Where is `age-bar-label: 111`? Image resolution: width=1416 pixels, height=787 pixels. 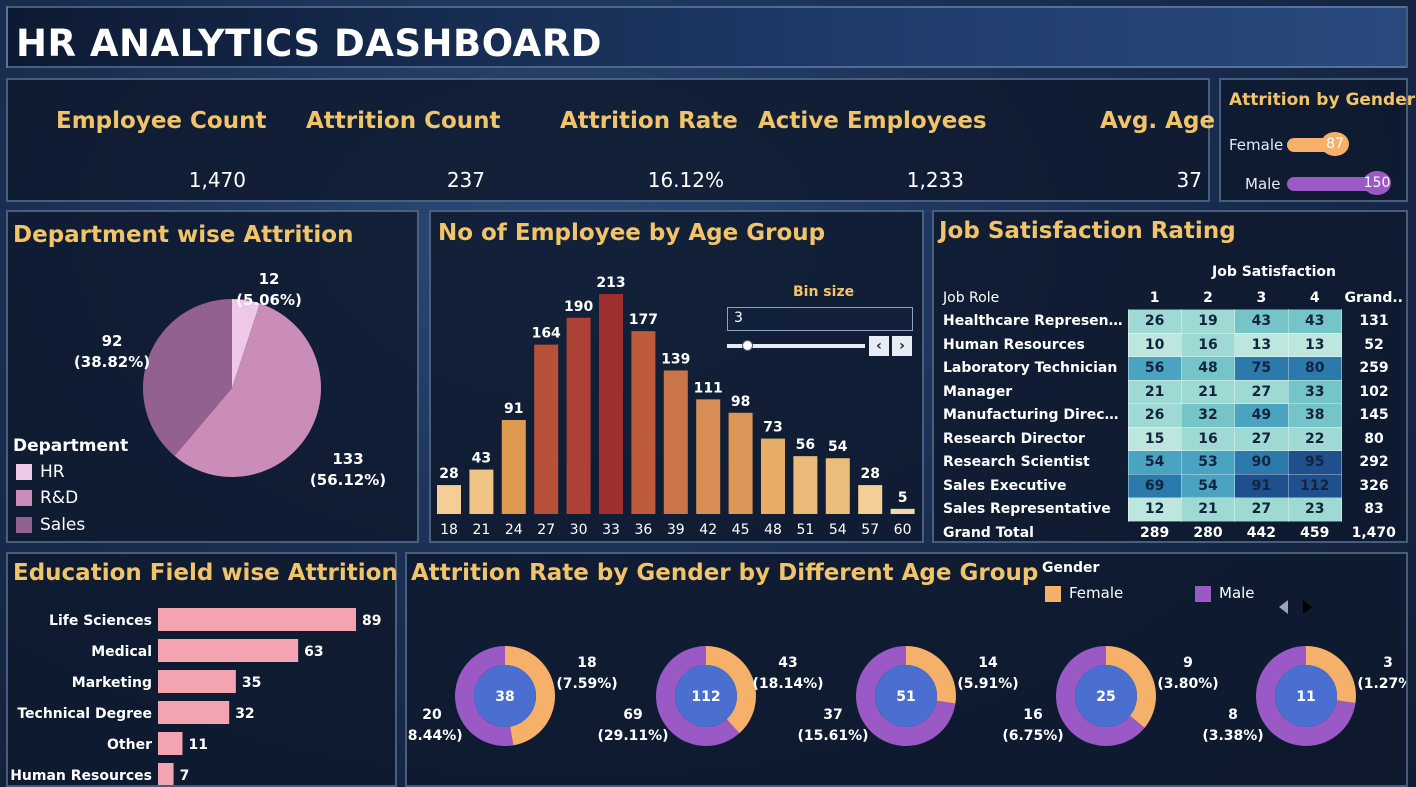
age-bar-label: 111 is located at coordinates (708, 388).